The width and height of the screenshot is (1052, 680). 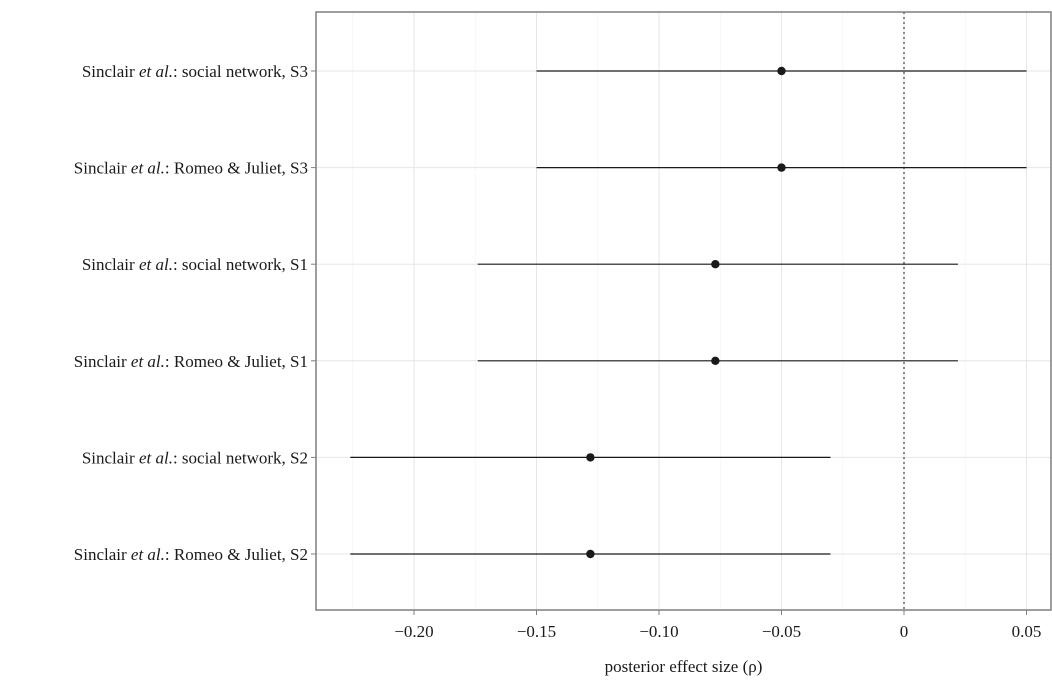 I want to click on row-label: Sinclair et al.: social network, S3, so click(x=195, y=71).